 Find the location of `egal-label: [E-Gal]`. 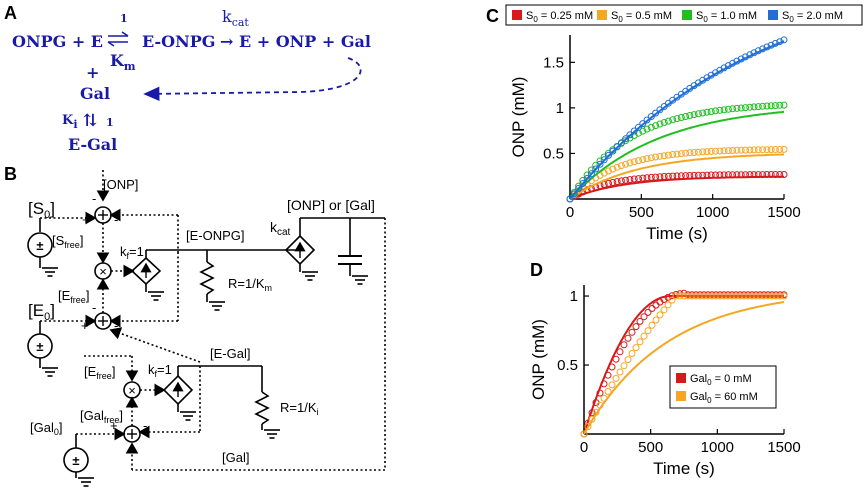

egal-label: [E-Gal] is located at coordinates (230, 353).